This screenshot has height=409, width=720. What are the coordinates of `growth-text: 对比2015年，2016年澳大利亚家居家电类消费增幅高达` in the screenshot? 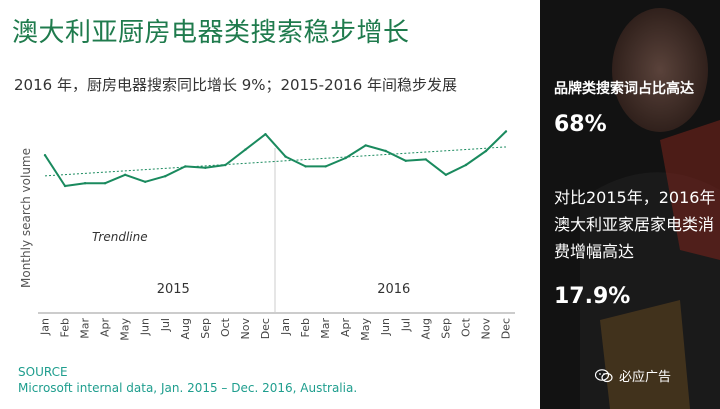 It's located at (635, 224).